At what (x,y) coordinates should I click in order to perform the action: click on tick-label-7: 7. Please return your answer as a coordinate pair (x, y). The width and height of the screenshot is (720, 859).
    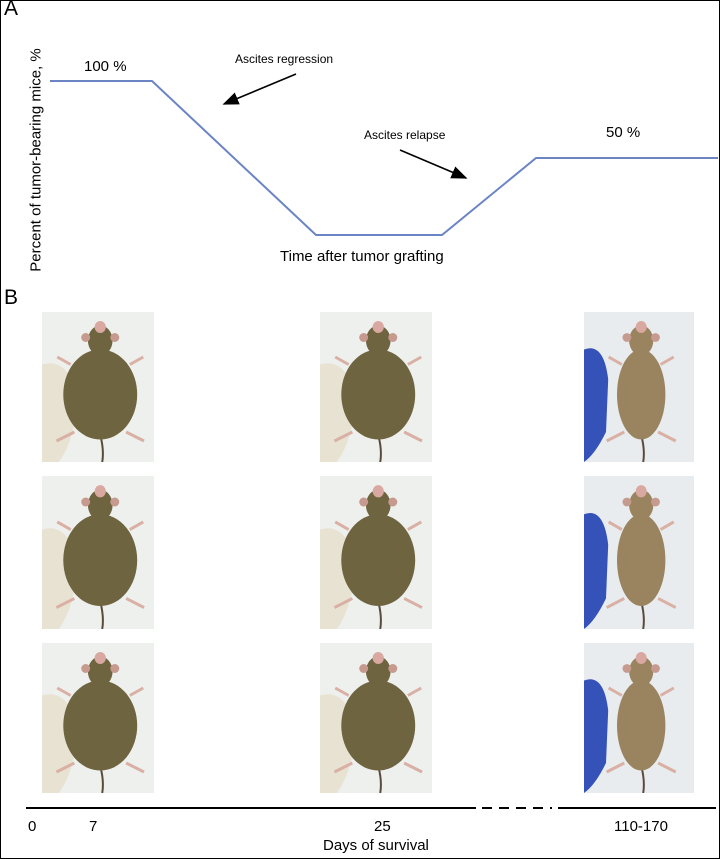
    Looking at the image, I should click on (93, 826).